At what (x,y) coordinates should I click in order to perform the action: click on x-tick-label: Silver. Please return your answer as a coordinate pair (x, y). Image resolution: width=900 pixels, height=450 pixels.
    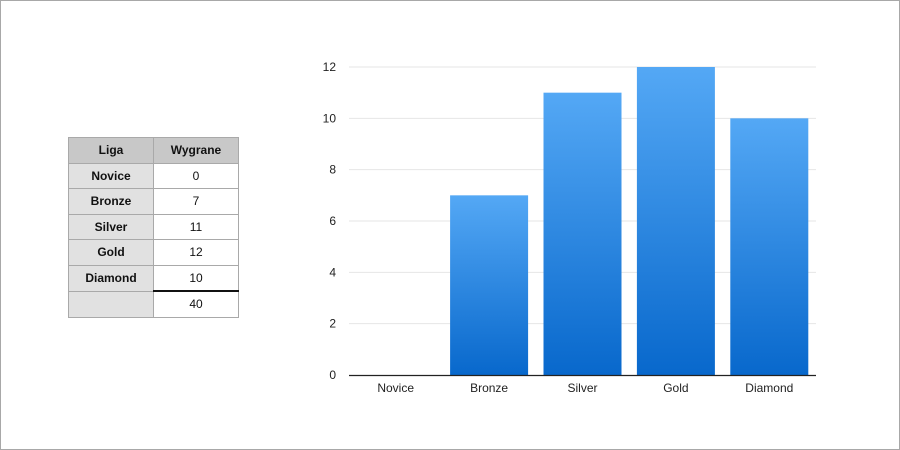
    Looking at the image, I should click on (582, 388).